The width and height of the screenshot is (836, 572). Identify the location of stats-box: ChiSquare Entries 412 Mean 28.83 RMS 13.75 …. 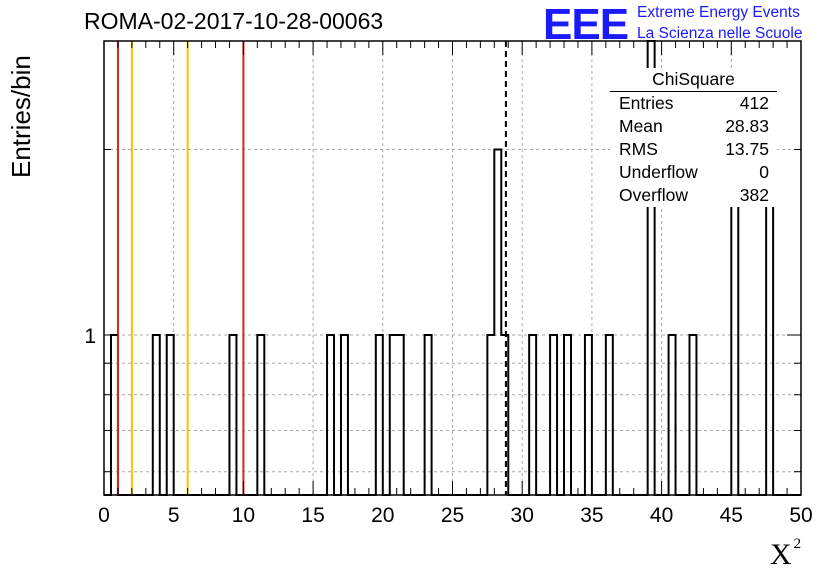
(693, 137).